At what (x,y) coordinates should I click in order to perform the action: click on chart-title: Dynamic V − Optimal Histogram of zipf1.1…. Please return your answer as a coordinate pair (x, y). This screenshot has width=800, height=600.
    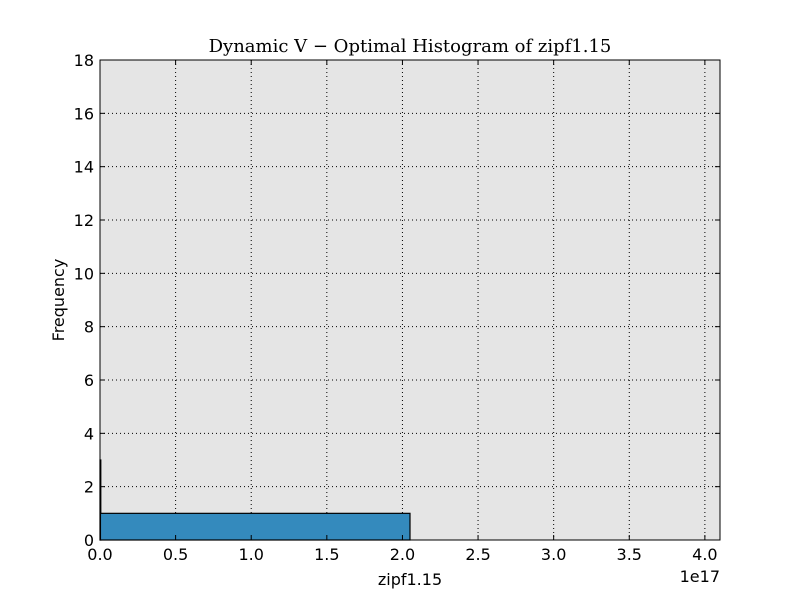
    Looking at the image, I should click on (410, 46).